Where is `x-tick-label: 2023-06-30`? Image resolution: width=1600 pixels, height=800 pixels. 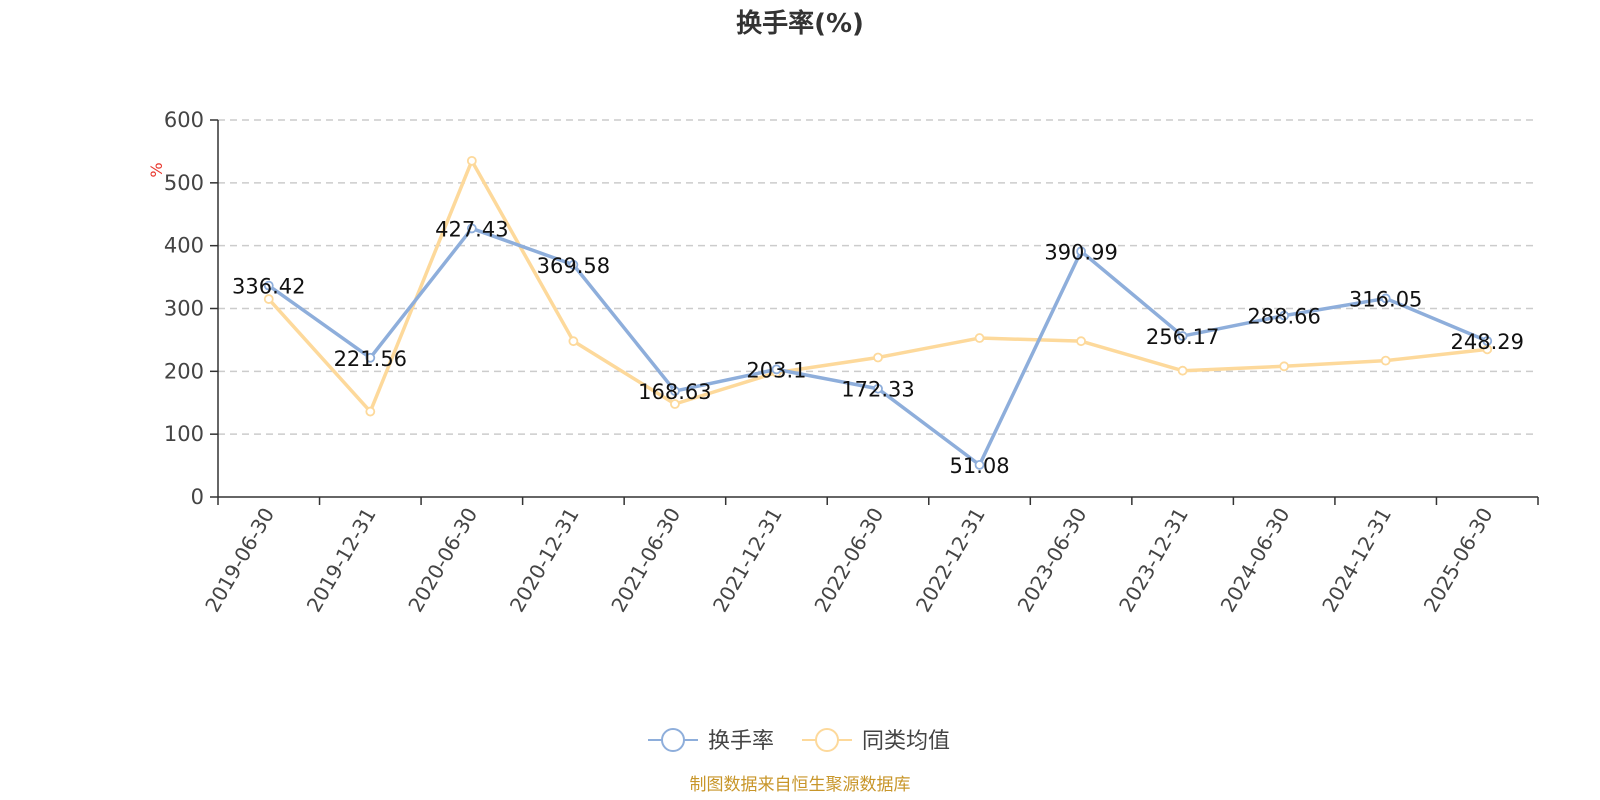
x-tick-label: 2023-06-30 is located at coordinates (1052, 560).